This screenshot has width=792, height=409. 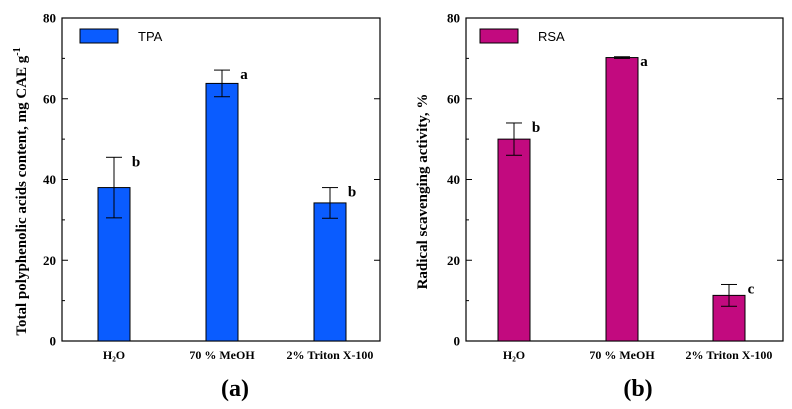 What do you see at coordinates (622, 355) in the screenshot?
I see `chart-b-x-tick-label: 70 % MeOH` at bounding box center [622, 355].